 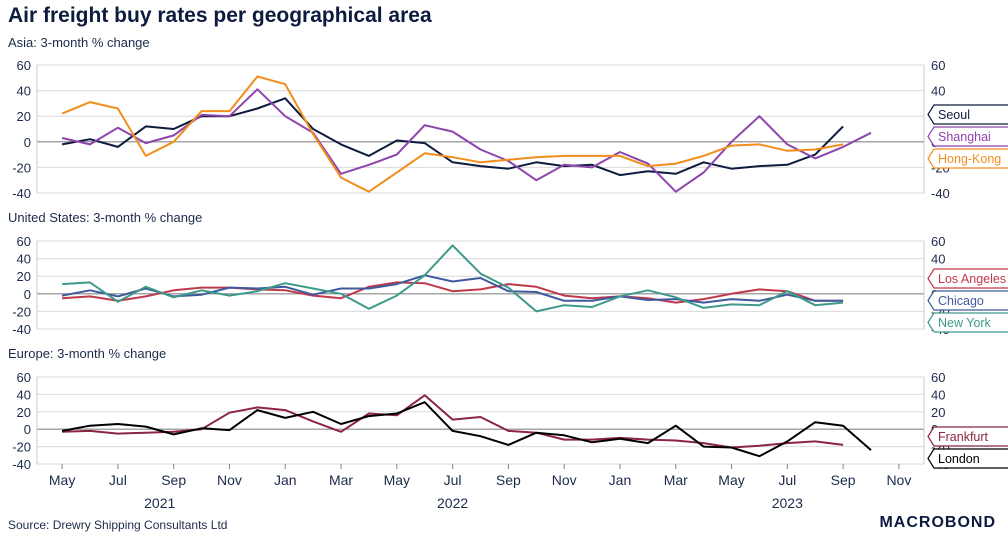 What do you see at coordinates (452, 503) in the screenshot?
I see `x-year-label: 2022` at bounding box center [452, 503].